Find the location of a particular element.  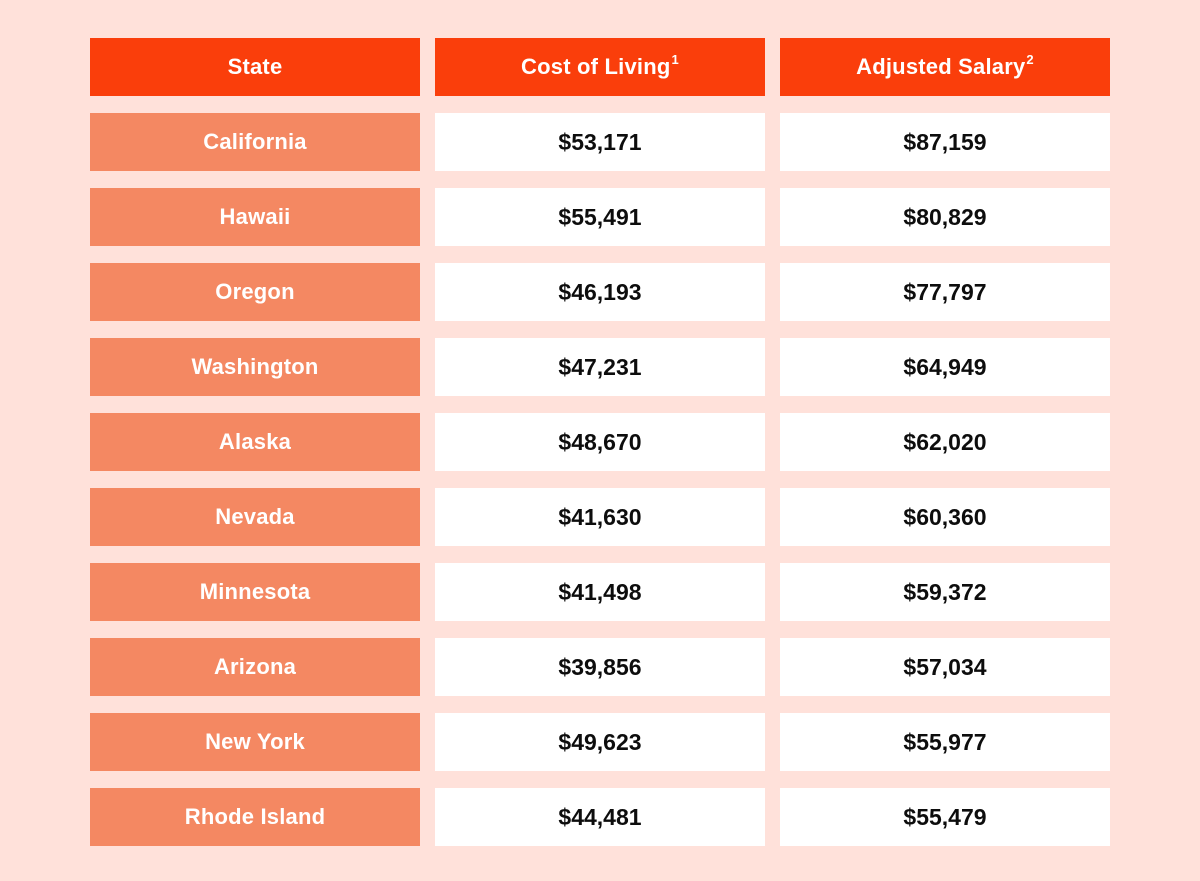

state-name: New York is located at coordinates (255, 742).